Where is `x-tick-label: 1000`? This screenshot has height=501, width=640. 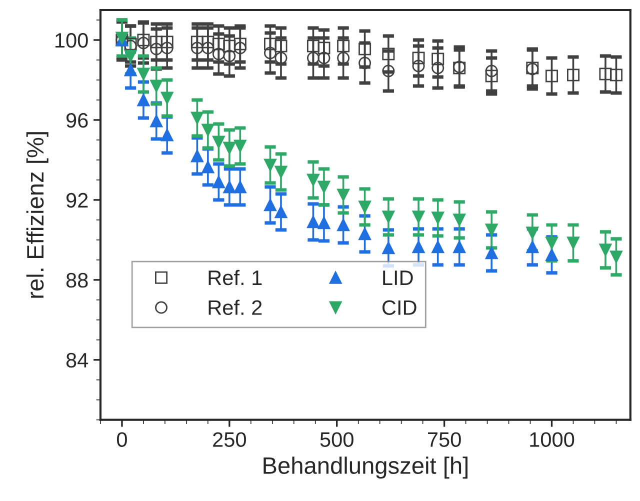
x-tick-label: 1000 is located at coordinates (552, 439).